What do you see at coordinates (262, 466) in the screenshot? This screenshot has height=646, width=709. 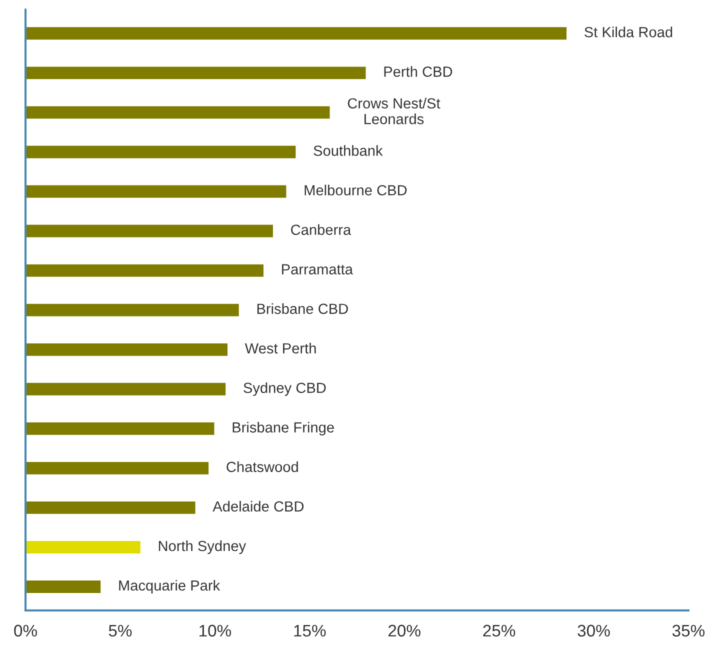 I see `y-tick-label: Chatswood` at bounding box center [262, 466].